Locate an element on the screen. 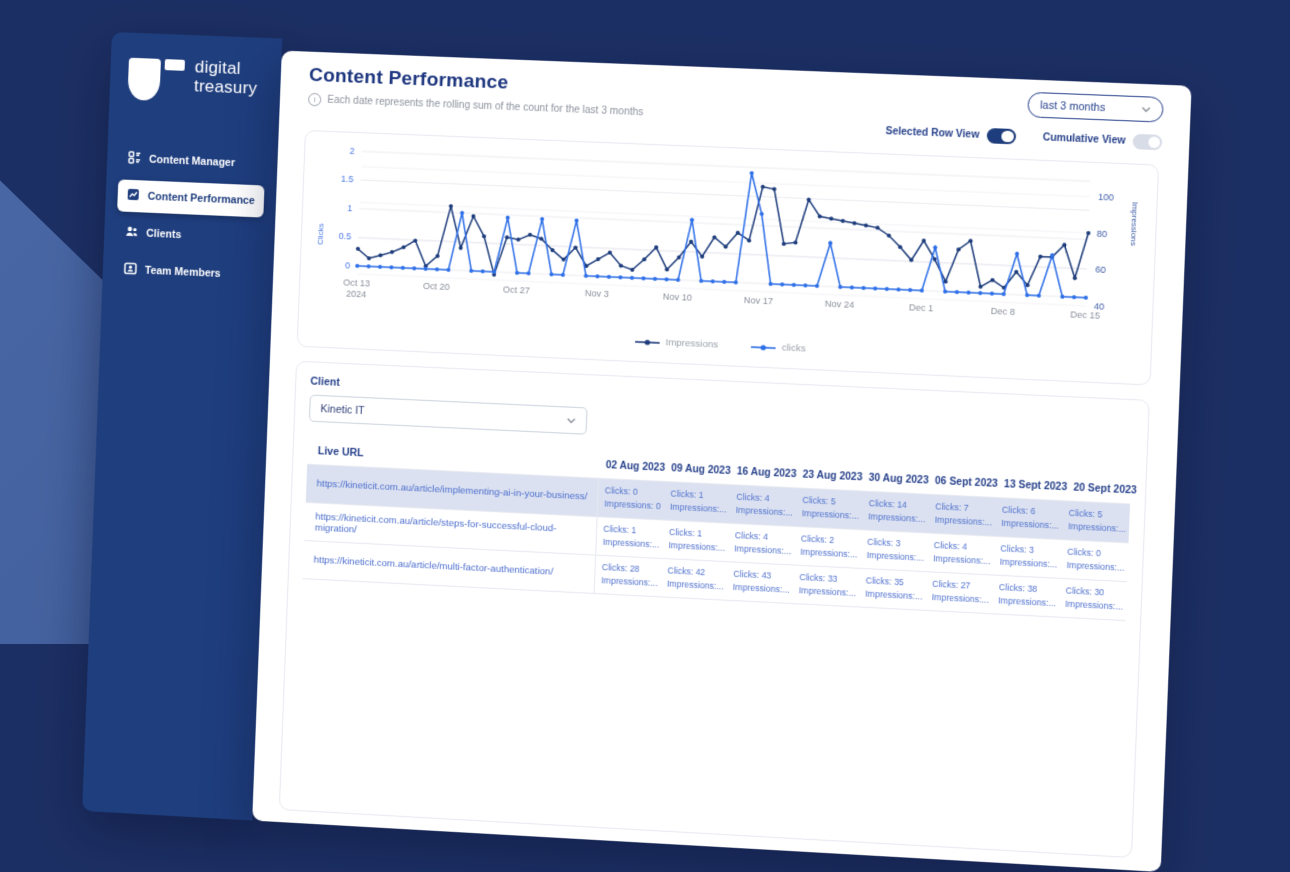  legend-item-impressions: Impressions is located at coordinates (677, 343).